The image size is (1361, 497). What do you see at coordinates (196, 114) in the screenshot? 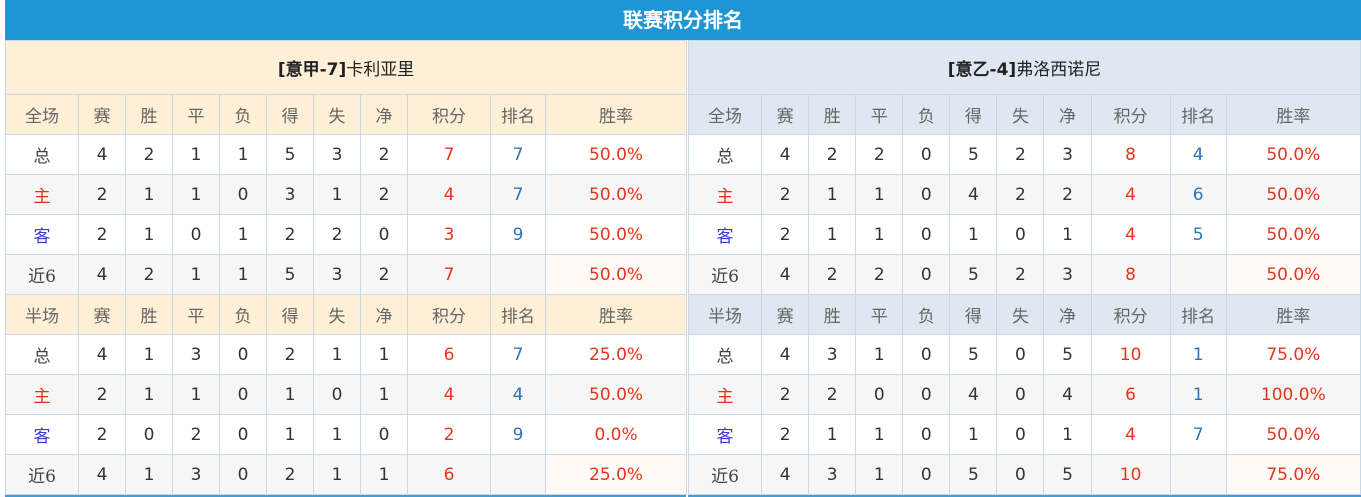
I see `column-header: 平` at bounding box center [196, 114].